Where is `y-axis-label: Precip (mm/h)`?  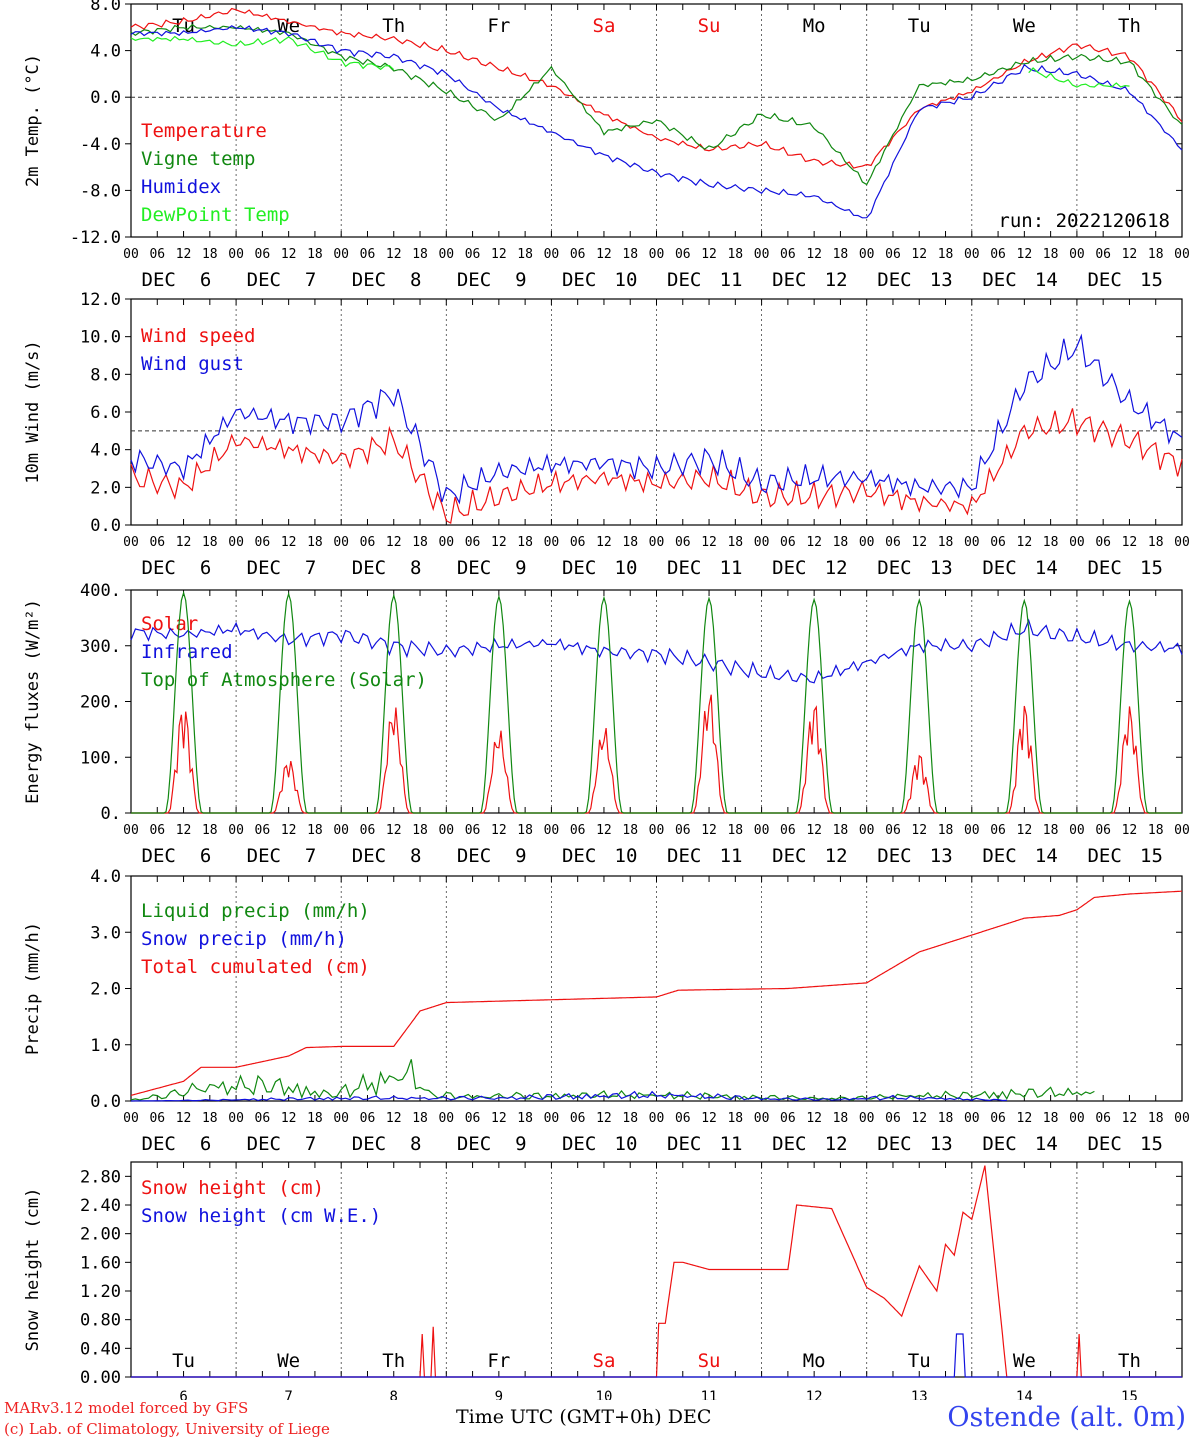 y-axis-label: Precip (mm/h) is located at coordinates (33, 988).